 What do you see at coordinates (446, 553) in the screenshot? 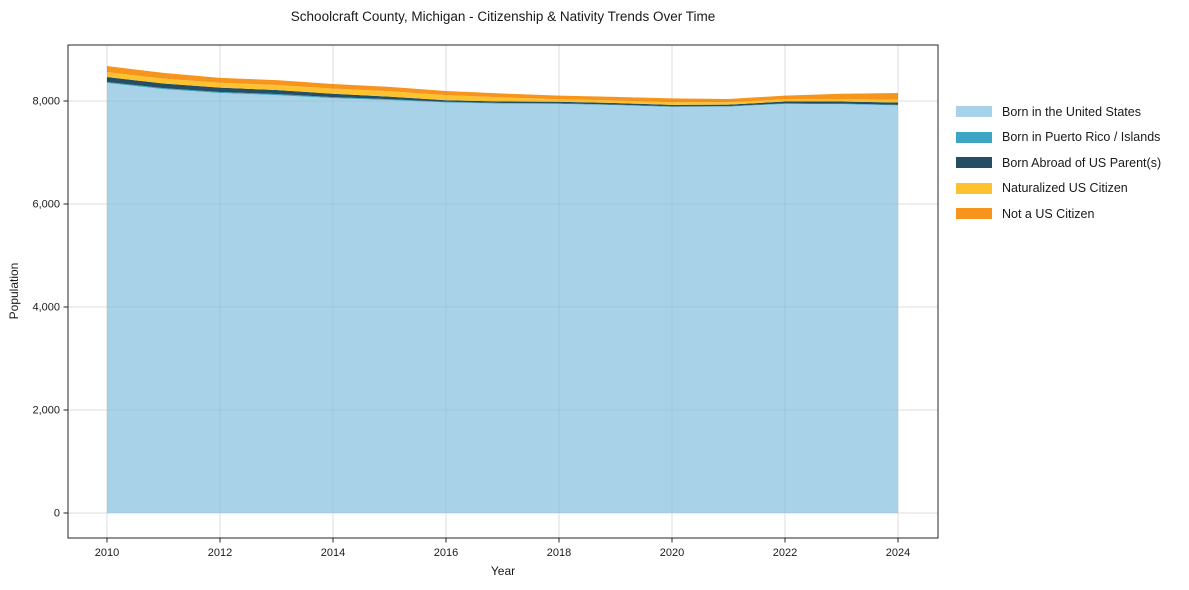
I see `x-tick-label: 2016` at bounding box center [446, 553].